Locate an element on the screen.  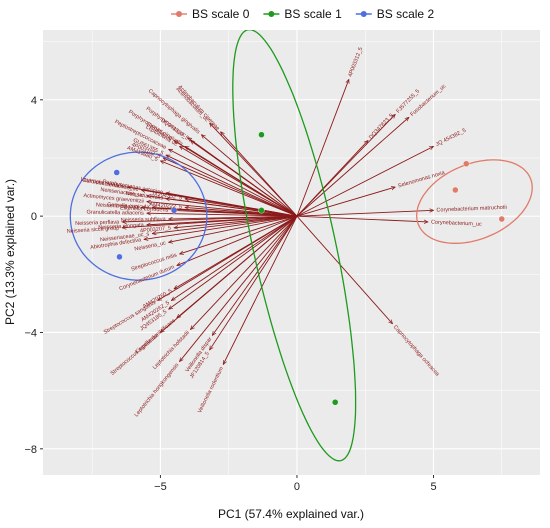
x-tick-label: 5 is located at coordinates (433, 487).